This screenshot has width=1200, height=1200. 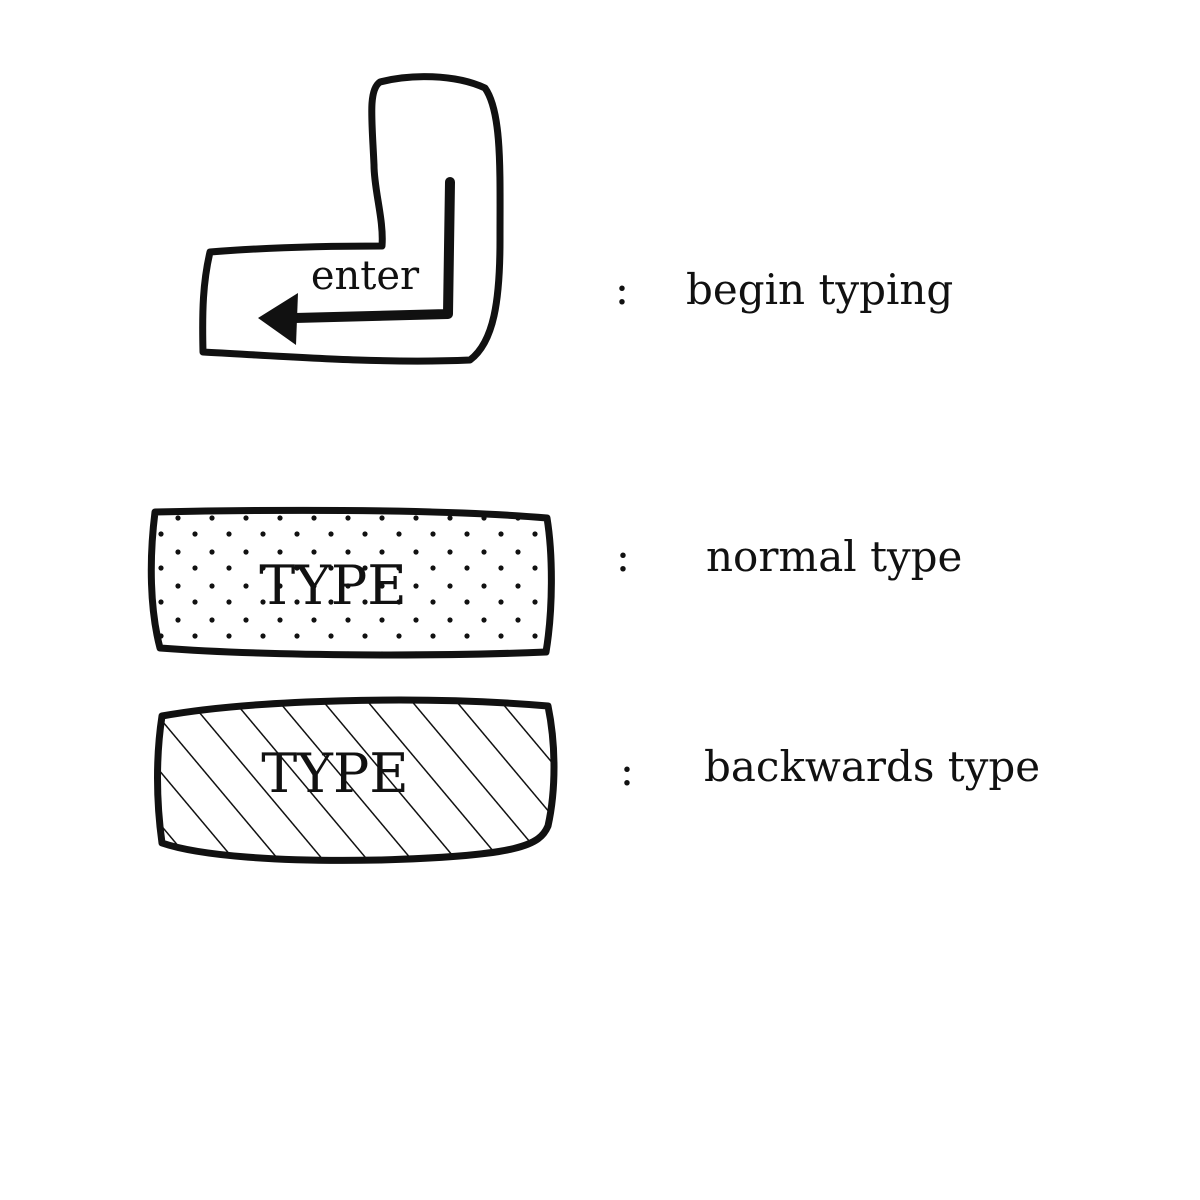 I want to click on dotted-type-key-label: TYPE, so click(x=332, y=585).